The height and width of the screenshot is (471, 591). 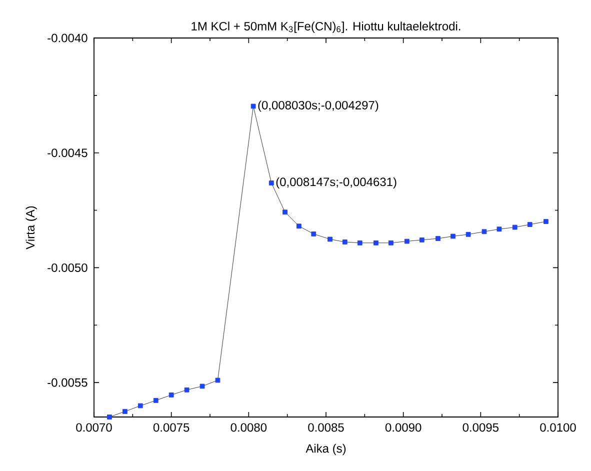 I want to click on y-tick-label: -0.0055, so click(x=68, y=382).